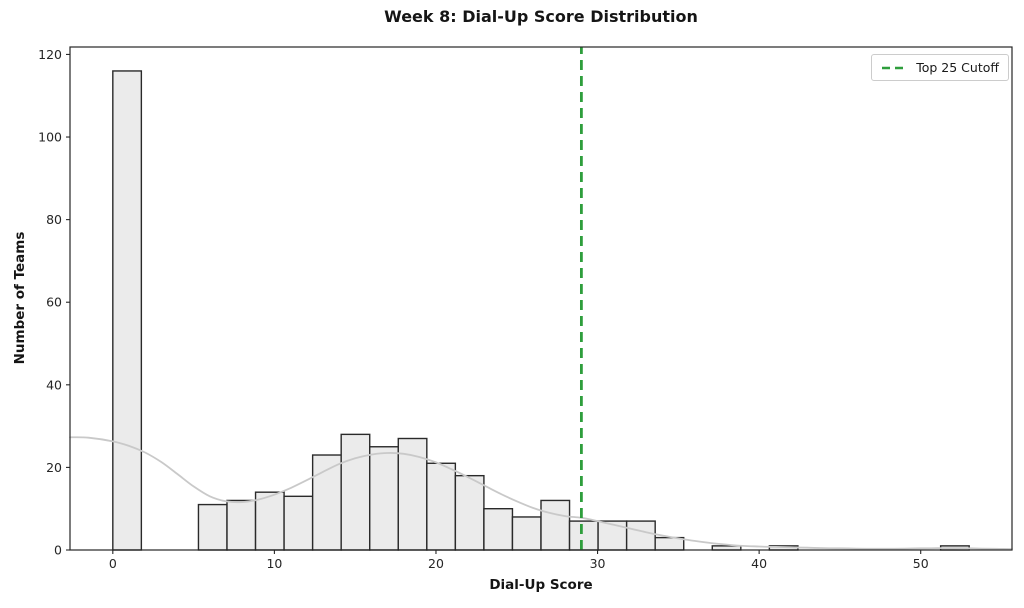  Describe the element at coordinates (54, 219) in the screenshot. I see `y-tick-label: 80` at that location.